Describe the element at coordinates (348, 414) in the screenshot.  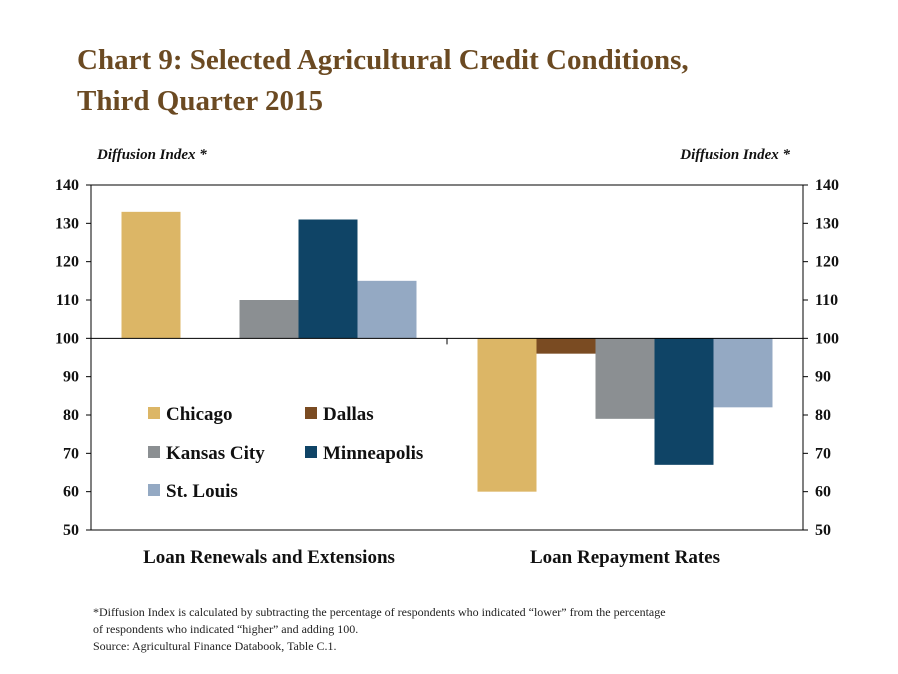
I see `legend-label-dallas: Dallas` at that location.